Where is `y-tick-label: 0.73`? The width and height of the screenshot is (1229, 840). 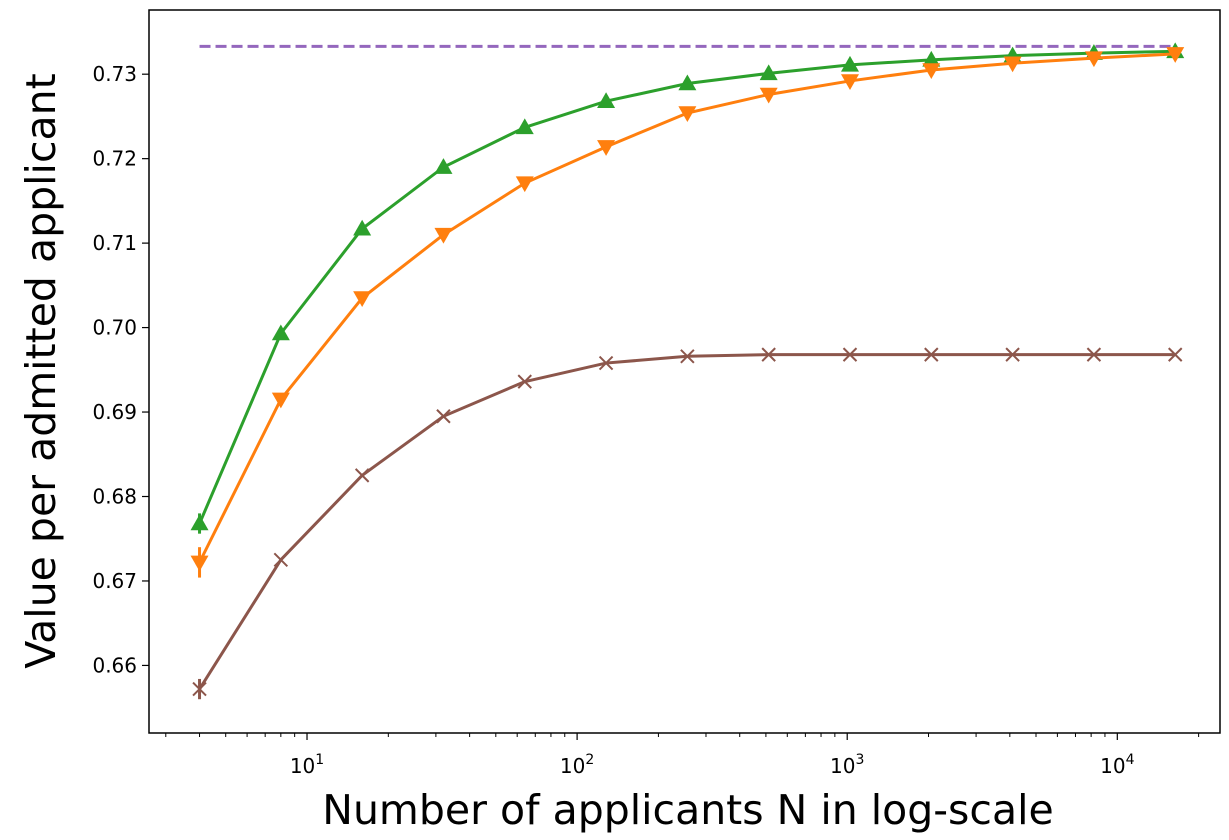
y-tick-label: 0.73 is located at coordinates (114, 74).